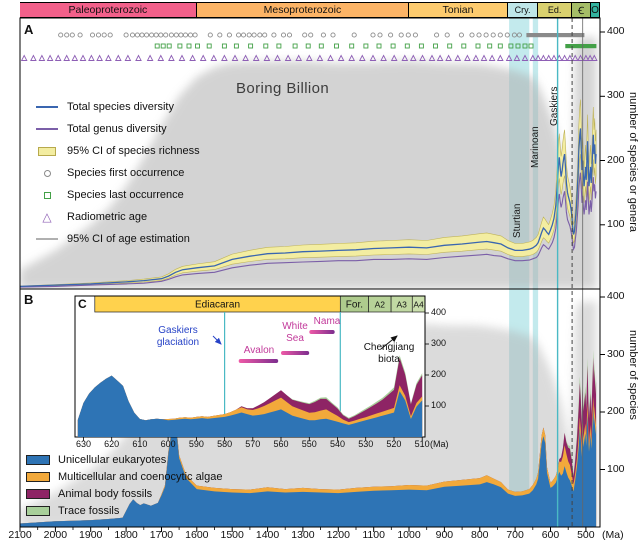  What do you see at coordinates (178, 336) in the screenshot?
I see `gaskiers-glaciation-annotation: Gaskiers glaciation` at bounding box center [178, 336].